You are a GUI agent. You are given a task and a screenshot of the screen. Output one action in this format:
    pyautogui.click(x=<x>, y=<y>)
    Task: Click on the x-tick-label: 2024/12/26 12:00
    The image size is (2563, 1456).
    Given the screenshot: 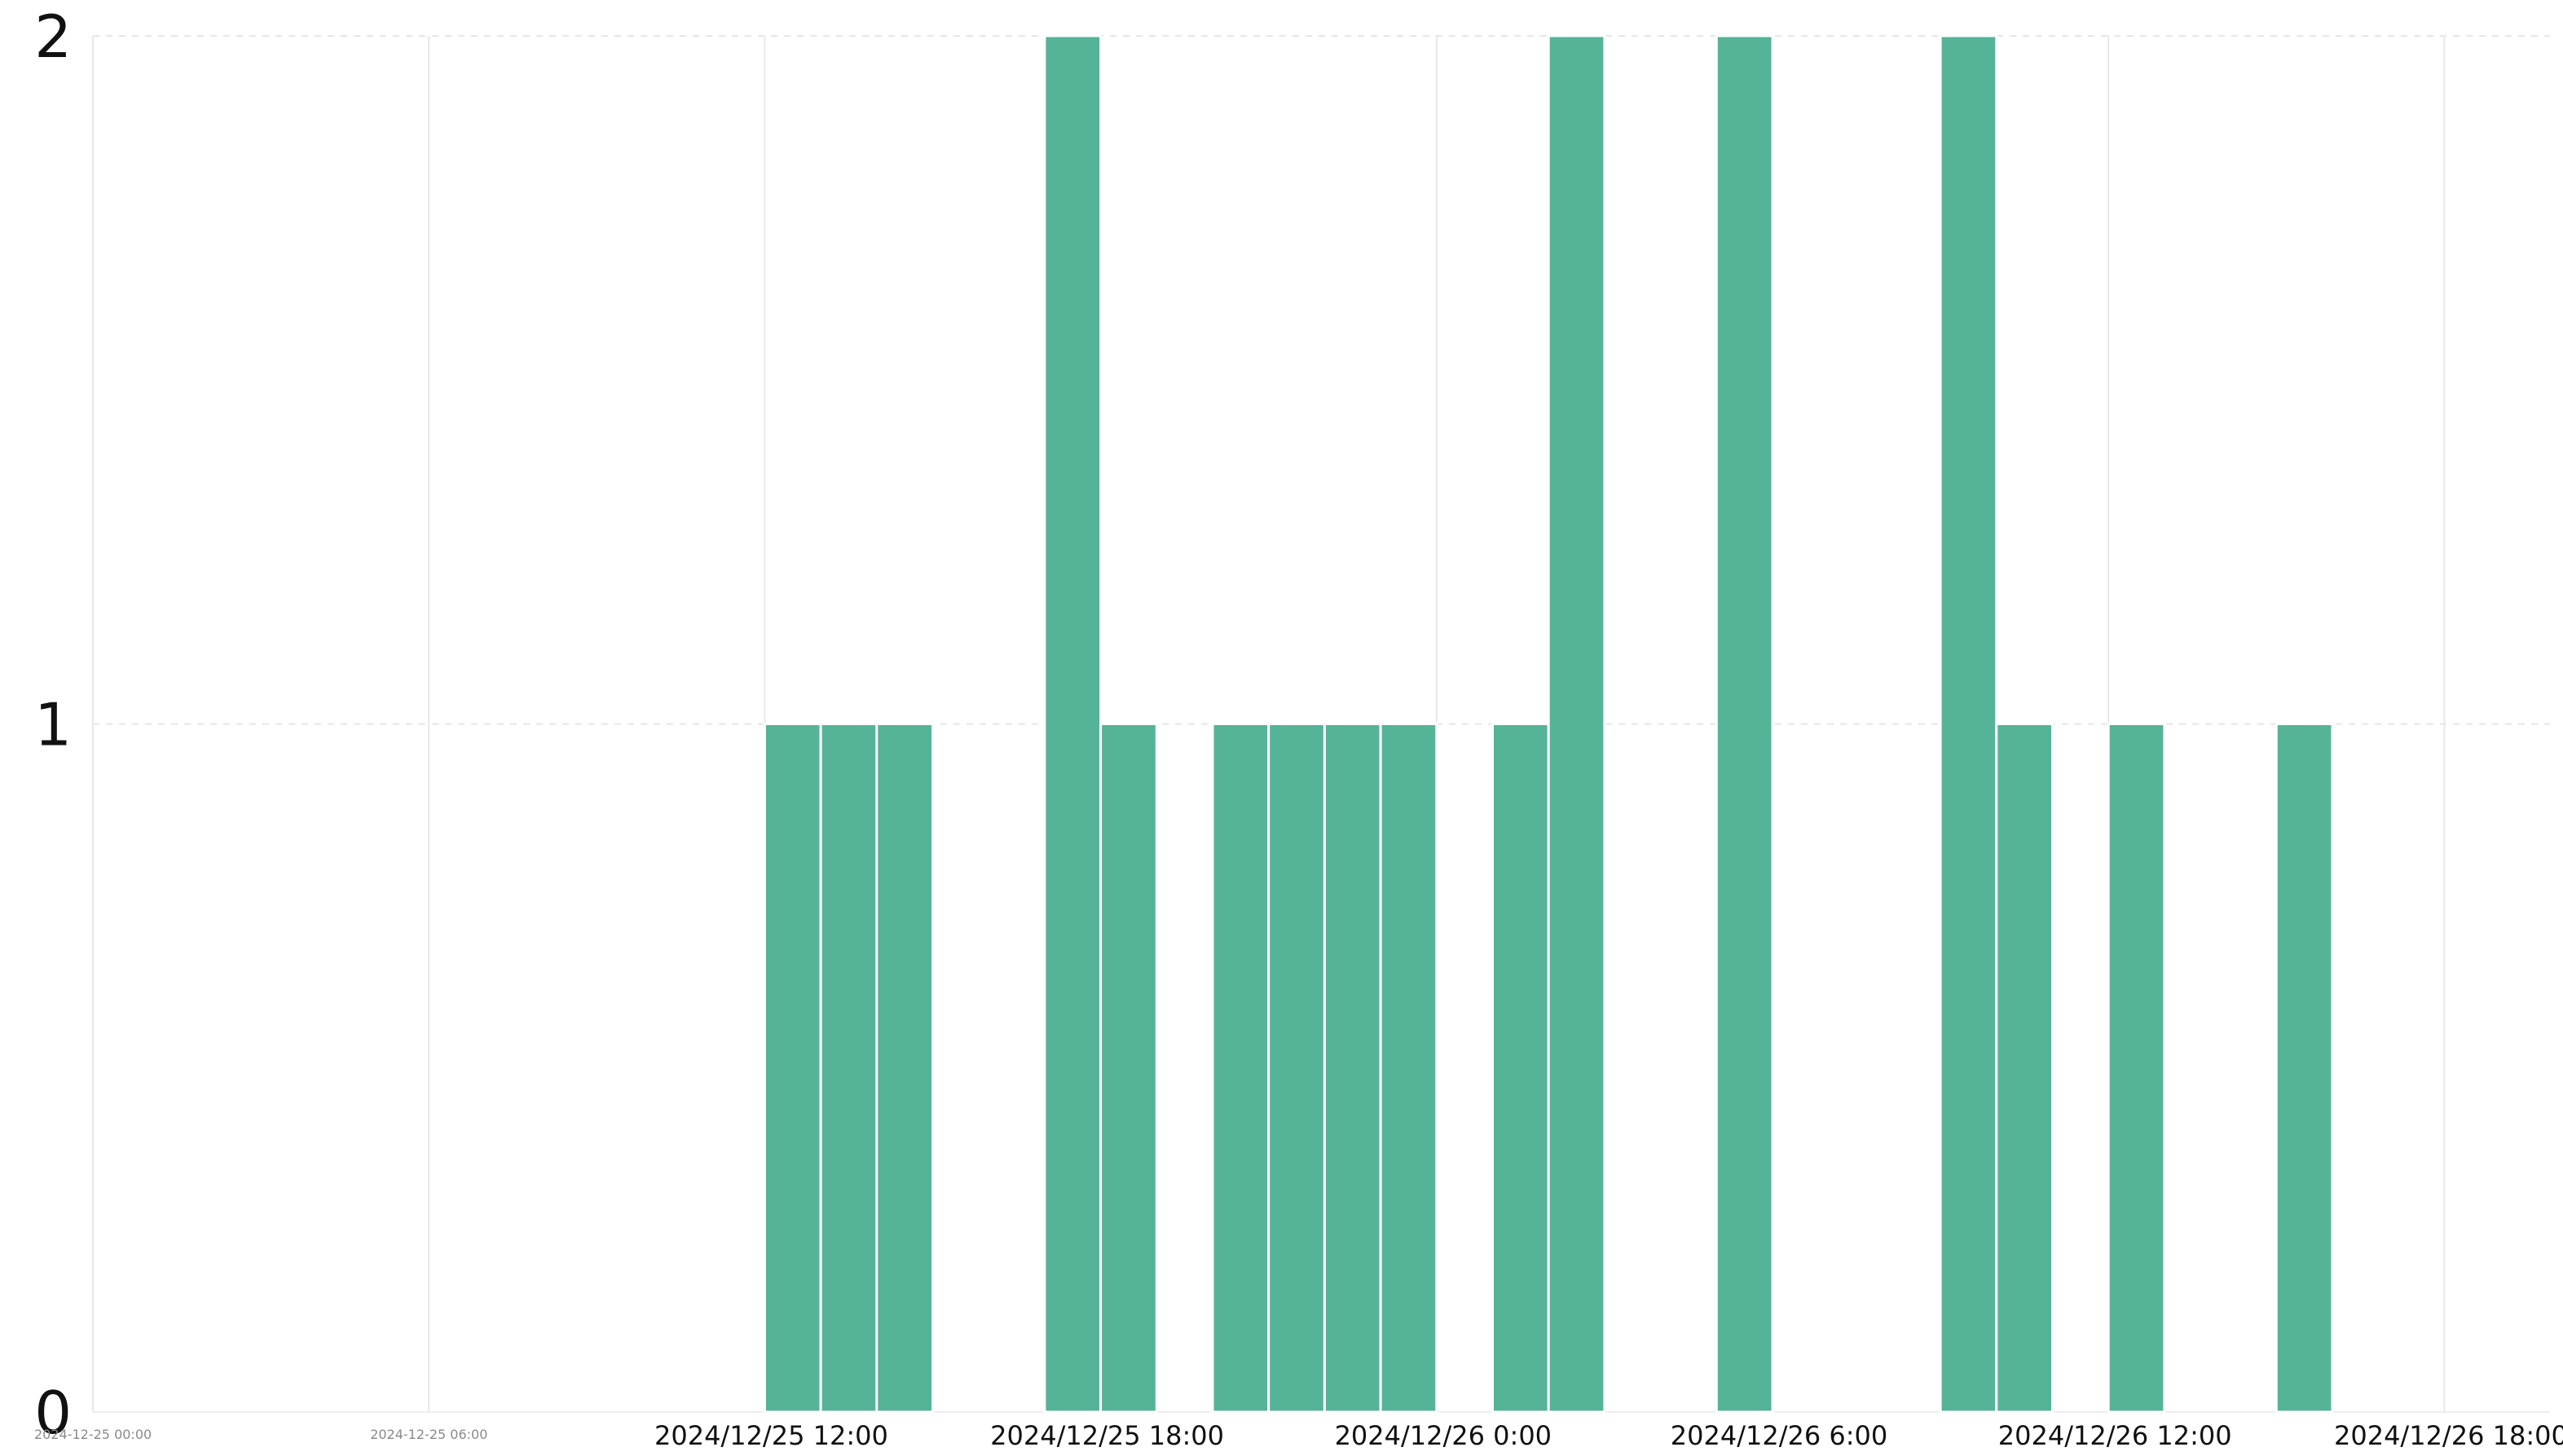 What is the action you would take?
    pyautogui.click(x=2115, y=1435)
    